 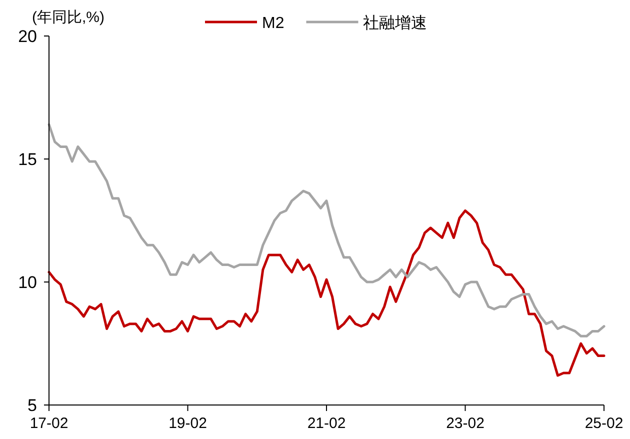 What do you see at coordinates (27, 282) in the screenshot?
I see `y-tick-label: 10` at bounding box center [27, 282].